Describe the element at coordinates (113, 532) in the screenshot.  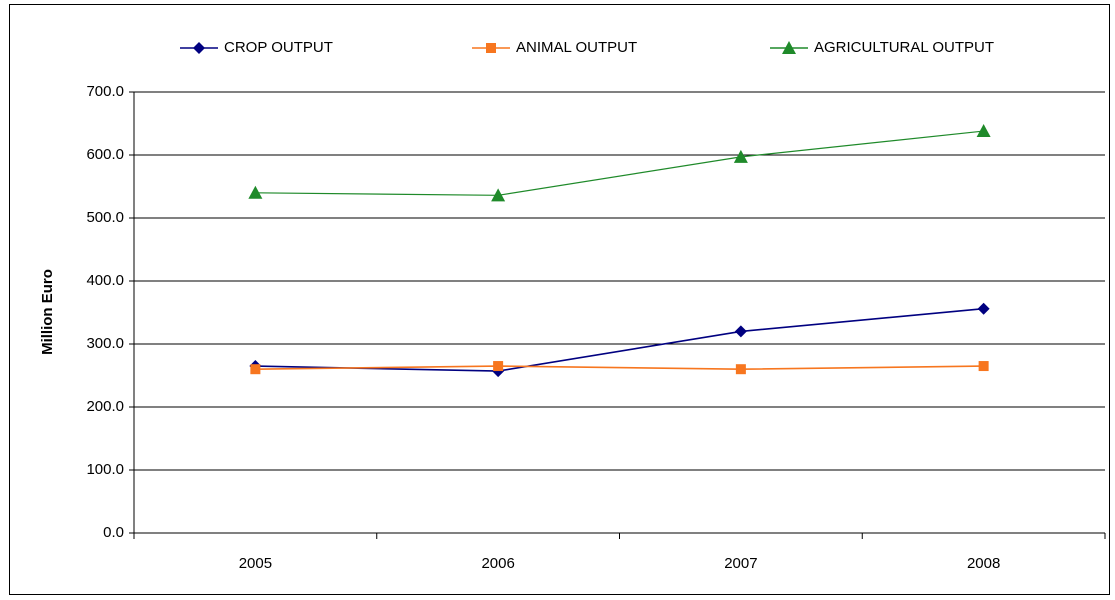
I see `y-tick-label: 0.0` at that location.